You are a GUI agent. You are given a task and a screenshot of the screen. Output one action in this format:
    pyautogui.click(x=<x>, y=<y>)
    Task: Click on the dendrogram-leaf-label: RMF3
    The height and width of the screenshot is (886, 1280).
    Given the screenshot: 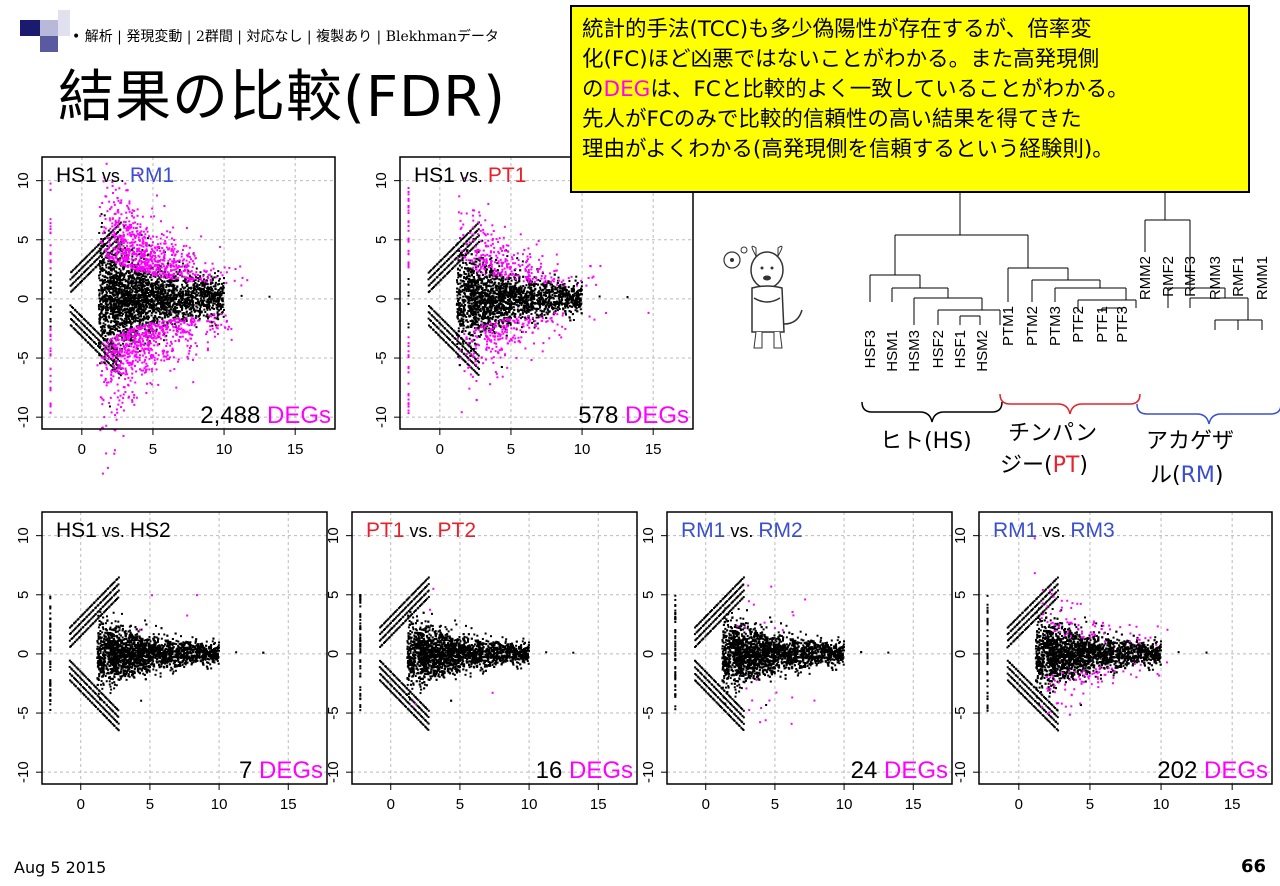 What is the action you would take?
    pyautogui.click(x=1190, y=276)
    